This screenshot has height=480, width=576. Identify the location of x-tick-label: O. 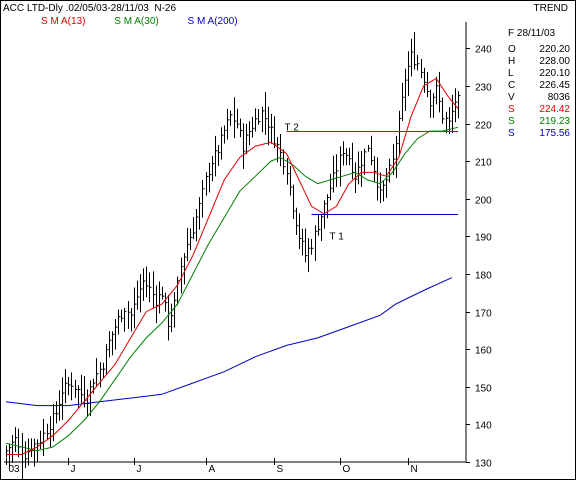
(347, 469).